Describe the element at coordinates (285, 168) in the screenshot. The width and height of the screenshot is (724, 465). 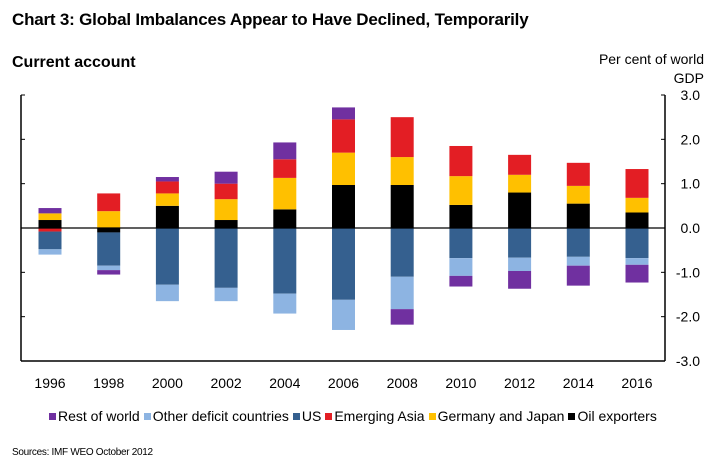
I see `bar-segment-emerging-asia-2004` at that location.